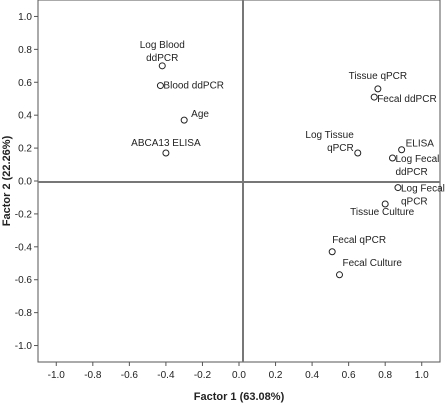 The image size is (447, 406). Describe the element at coordinates (349, 375) in the screenshot. I see `x-tick-label: 0.6` at that location.